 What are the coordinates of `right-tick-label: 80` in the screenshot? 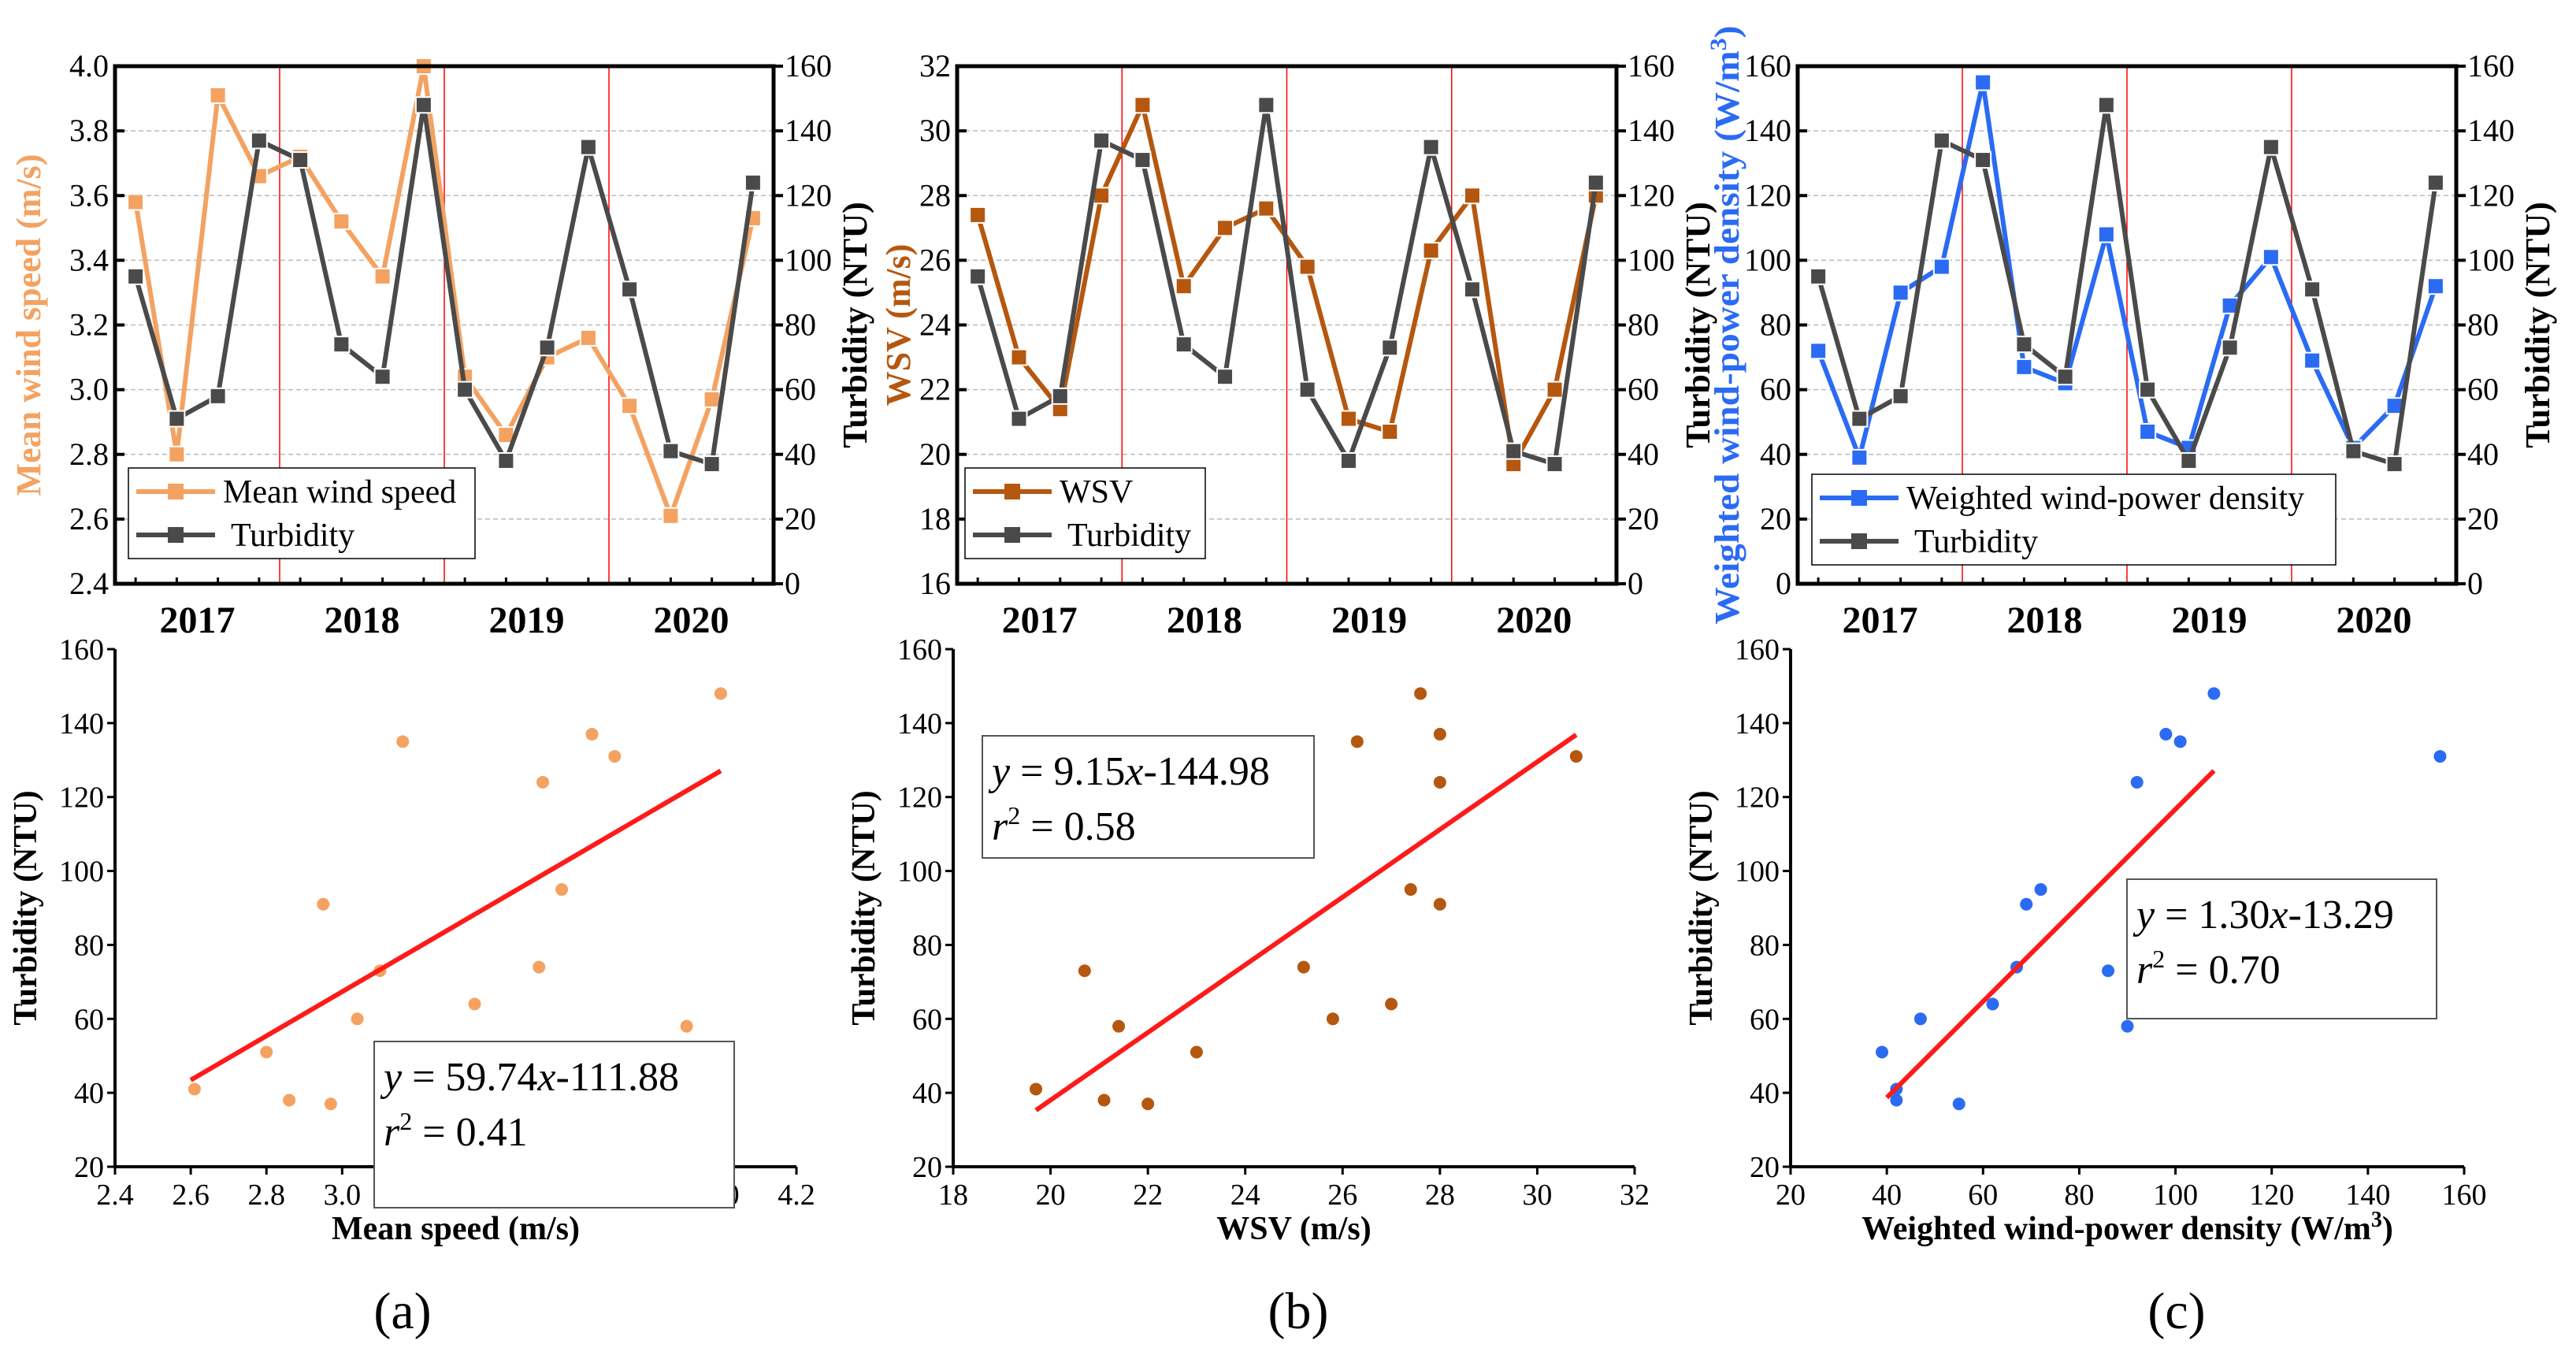 It's located at (1643, 325).